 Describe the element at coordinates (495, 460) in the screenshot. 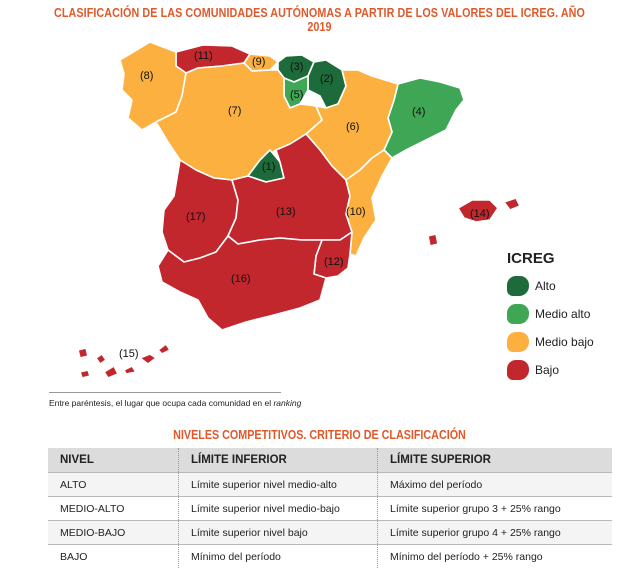

I see `table-header: LÍMITE SUPERIOR` at that location.